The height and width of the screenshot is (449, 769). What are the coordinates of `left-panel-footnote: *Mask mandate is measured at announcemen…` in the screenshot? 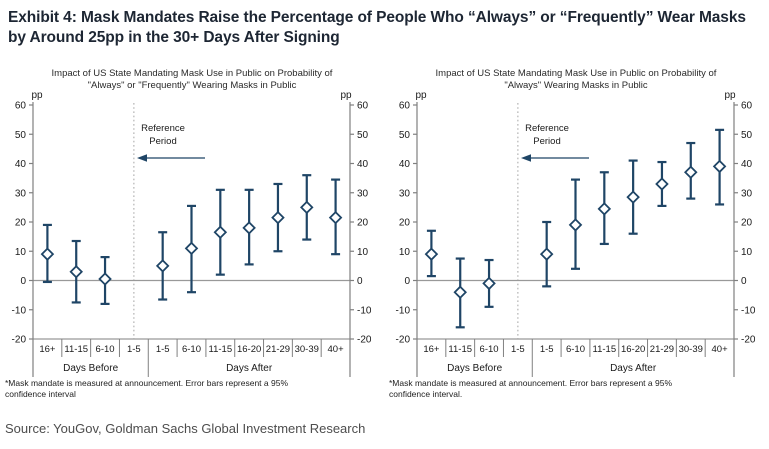 It's located at (147, 389).